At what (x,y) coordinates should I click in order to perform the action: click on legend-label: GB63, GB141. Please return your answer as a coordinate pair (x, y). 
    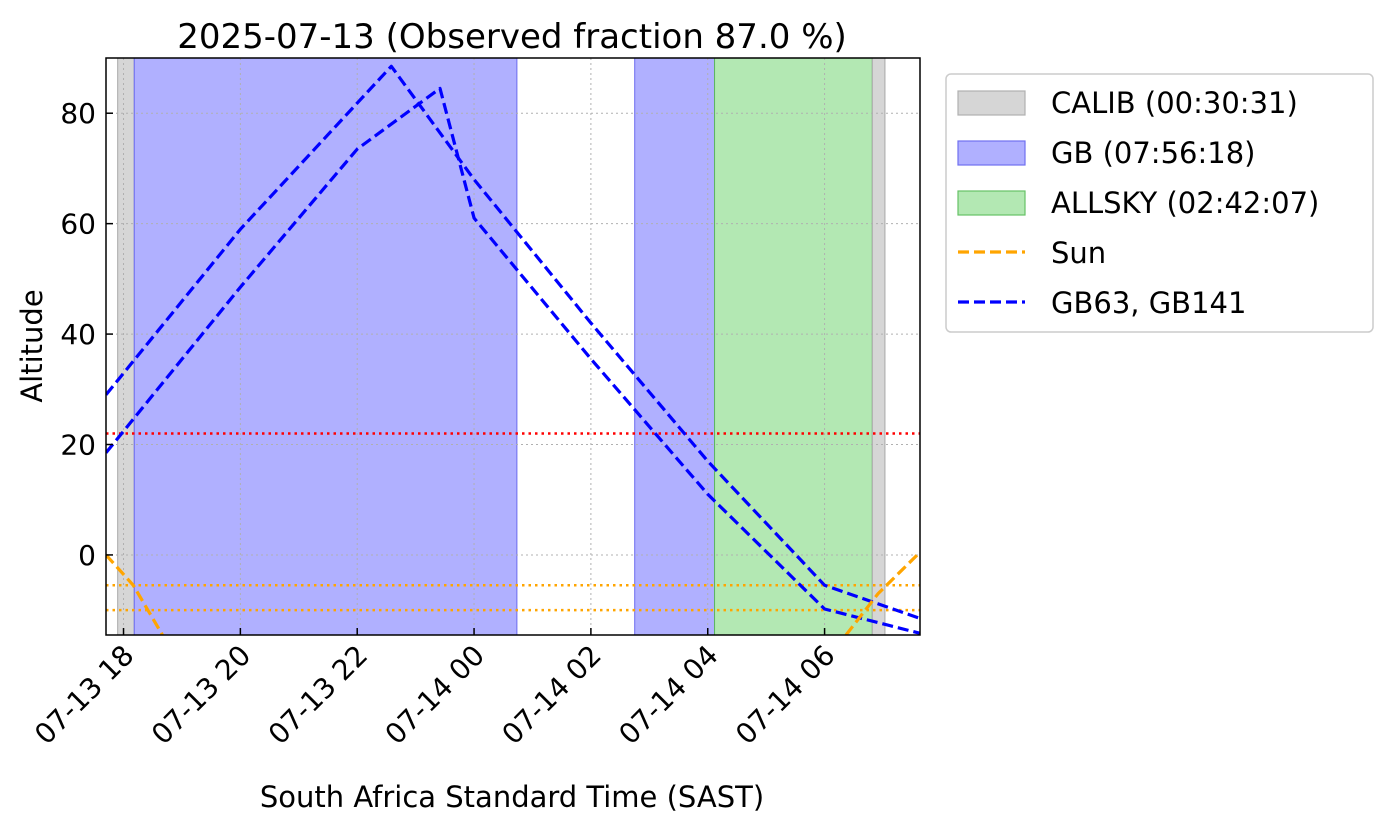
    Looking at the image, I should click on (1148, 303).